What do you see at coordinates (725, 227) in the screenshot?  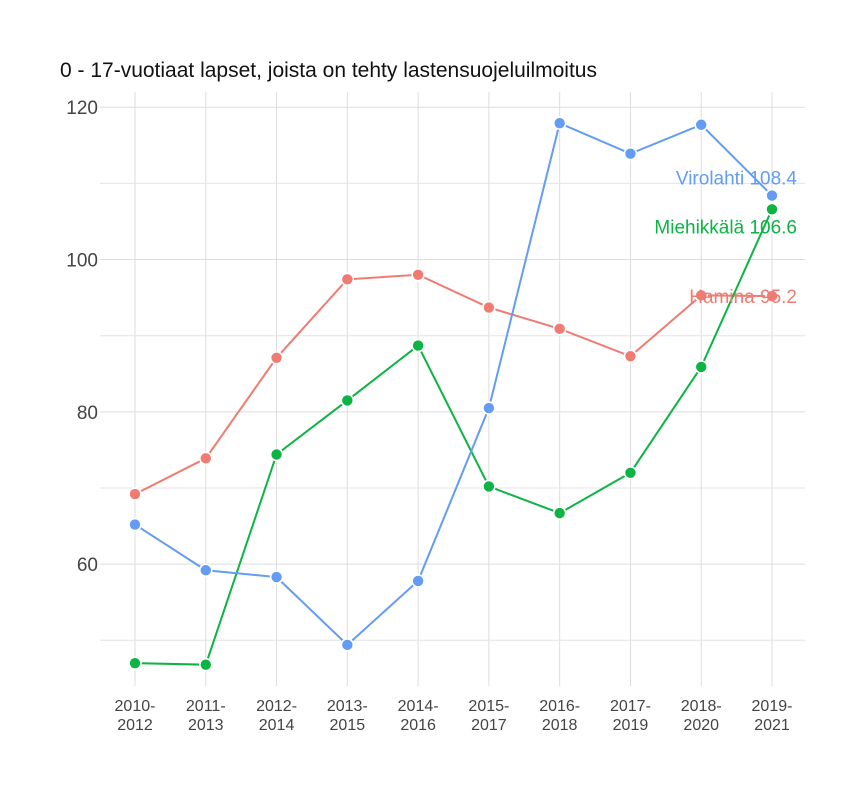 I see `end-label-miehikkälä: Miehikkälä 106.6` at bounding box center [725, 227].